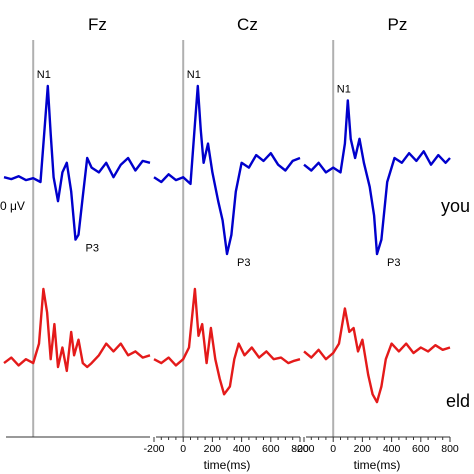 This screenshot has height=474, width=474. I want to click on panel-title: Cz, so click(247, 24).